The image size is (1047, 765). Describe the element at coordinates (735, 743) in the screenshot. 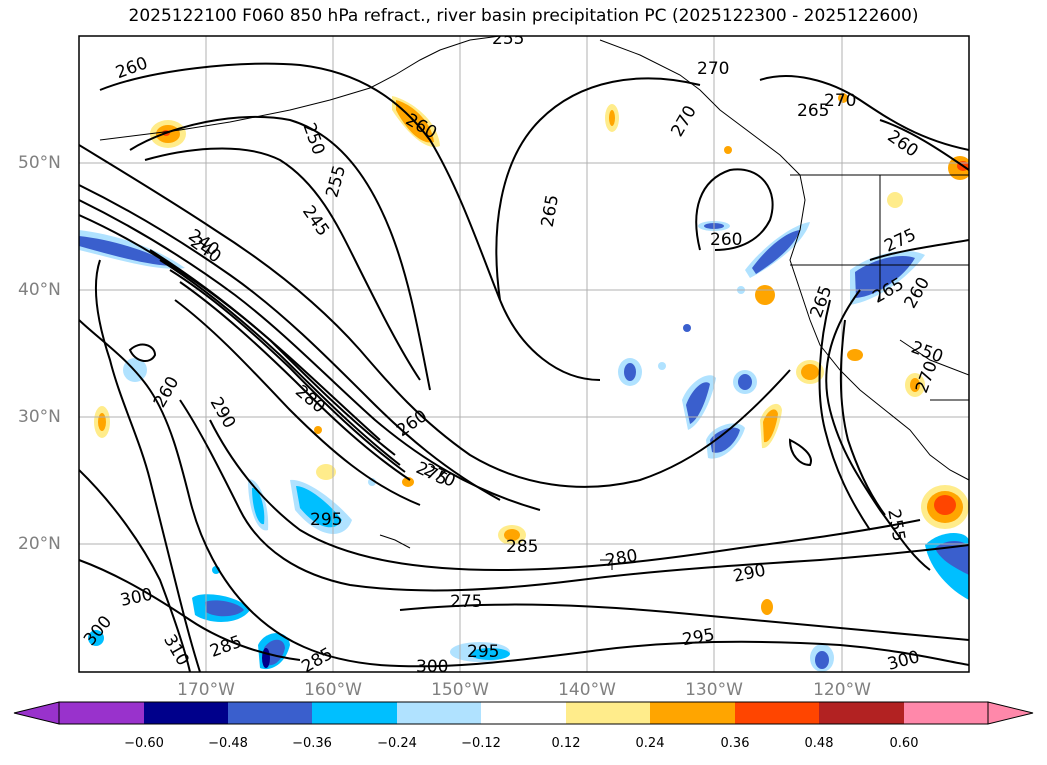

I see `colorbar-tick: 0.36` at that location.